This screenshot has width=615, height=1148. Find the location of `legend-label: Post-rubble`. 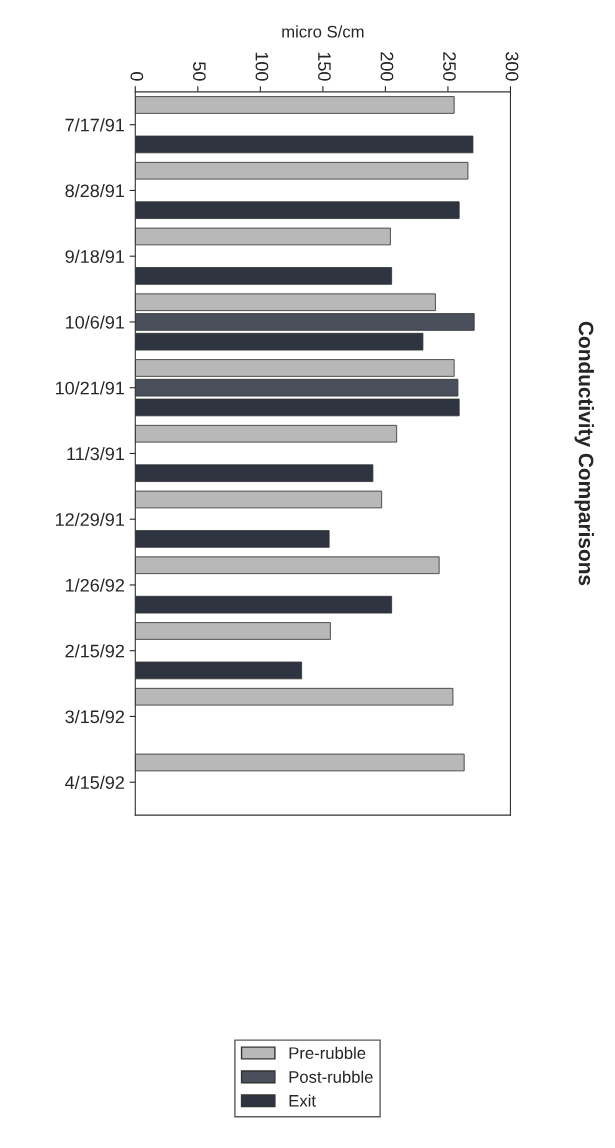

legend-label: Post-rubble is located at coordinates (331, 1076).